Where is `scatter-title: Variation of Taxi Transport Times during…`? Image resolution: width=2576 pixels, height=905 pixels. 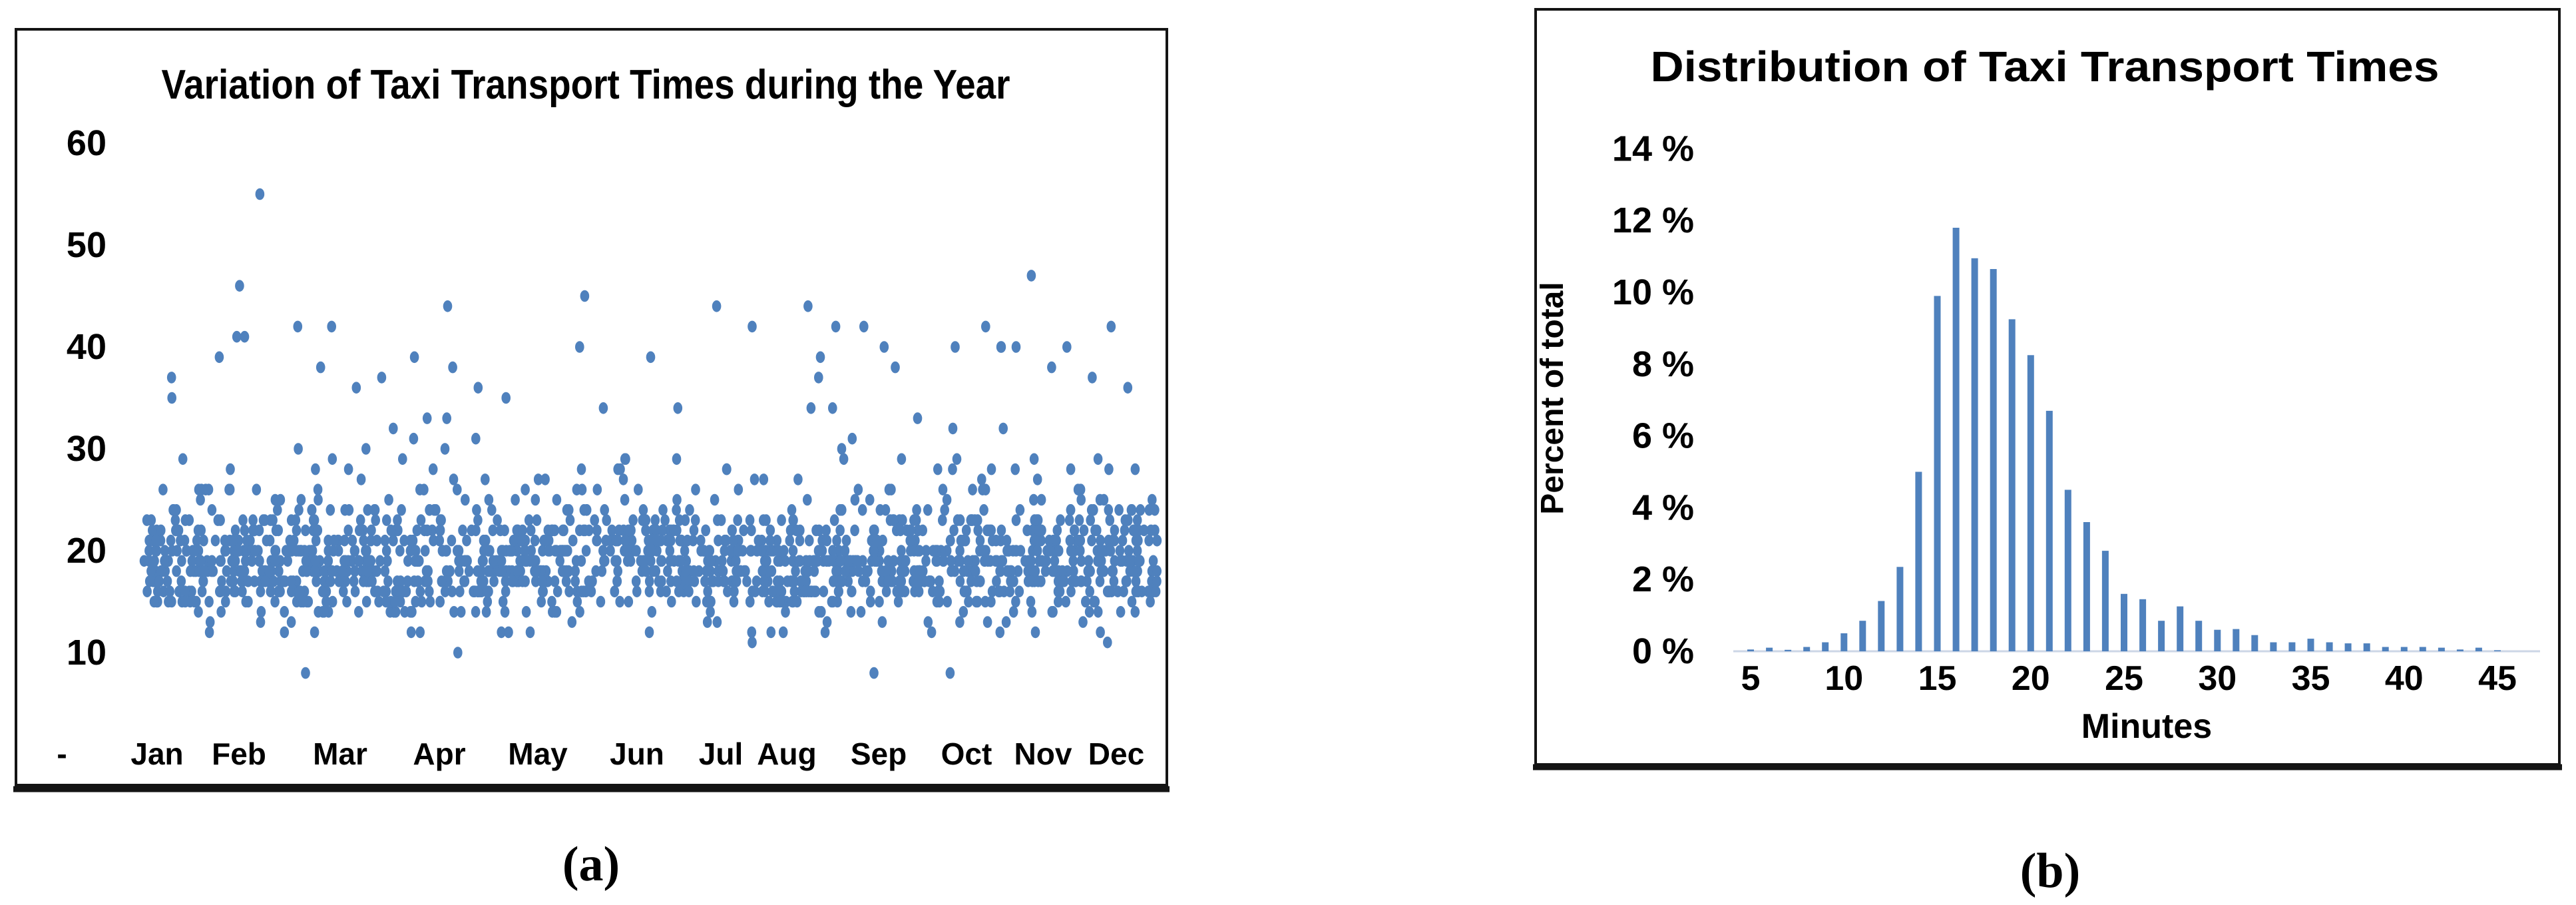 scatter-title: Variation of Taxi Transport Times during… is located at coordinates (586, 85).